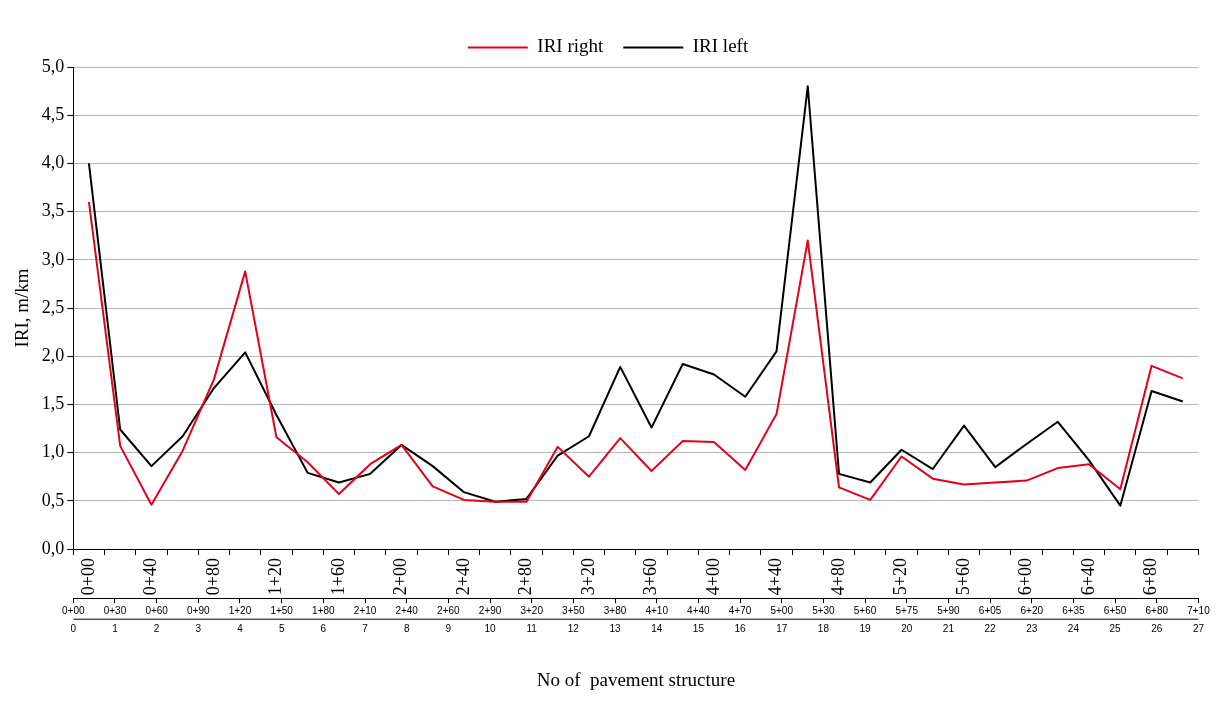 Image resolution: width=1232 pixels, height=704 pixels. Describe the element at coordinates (962, 577) in the screenshot. I see `x-tick-label: 5+60` at that location.